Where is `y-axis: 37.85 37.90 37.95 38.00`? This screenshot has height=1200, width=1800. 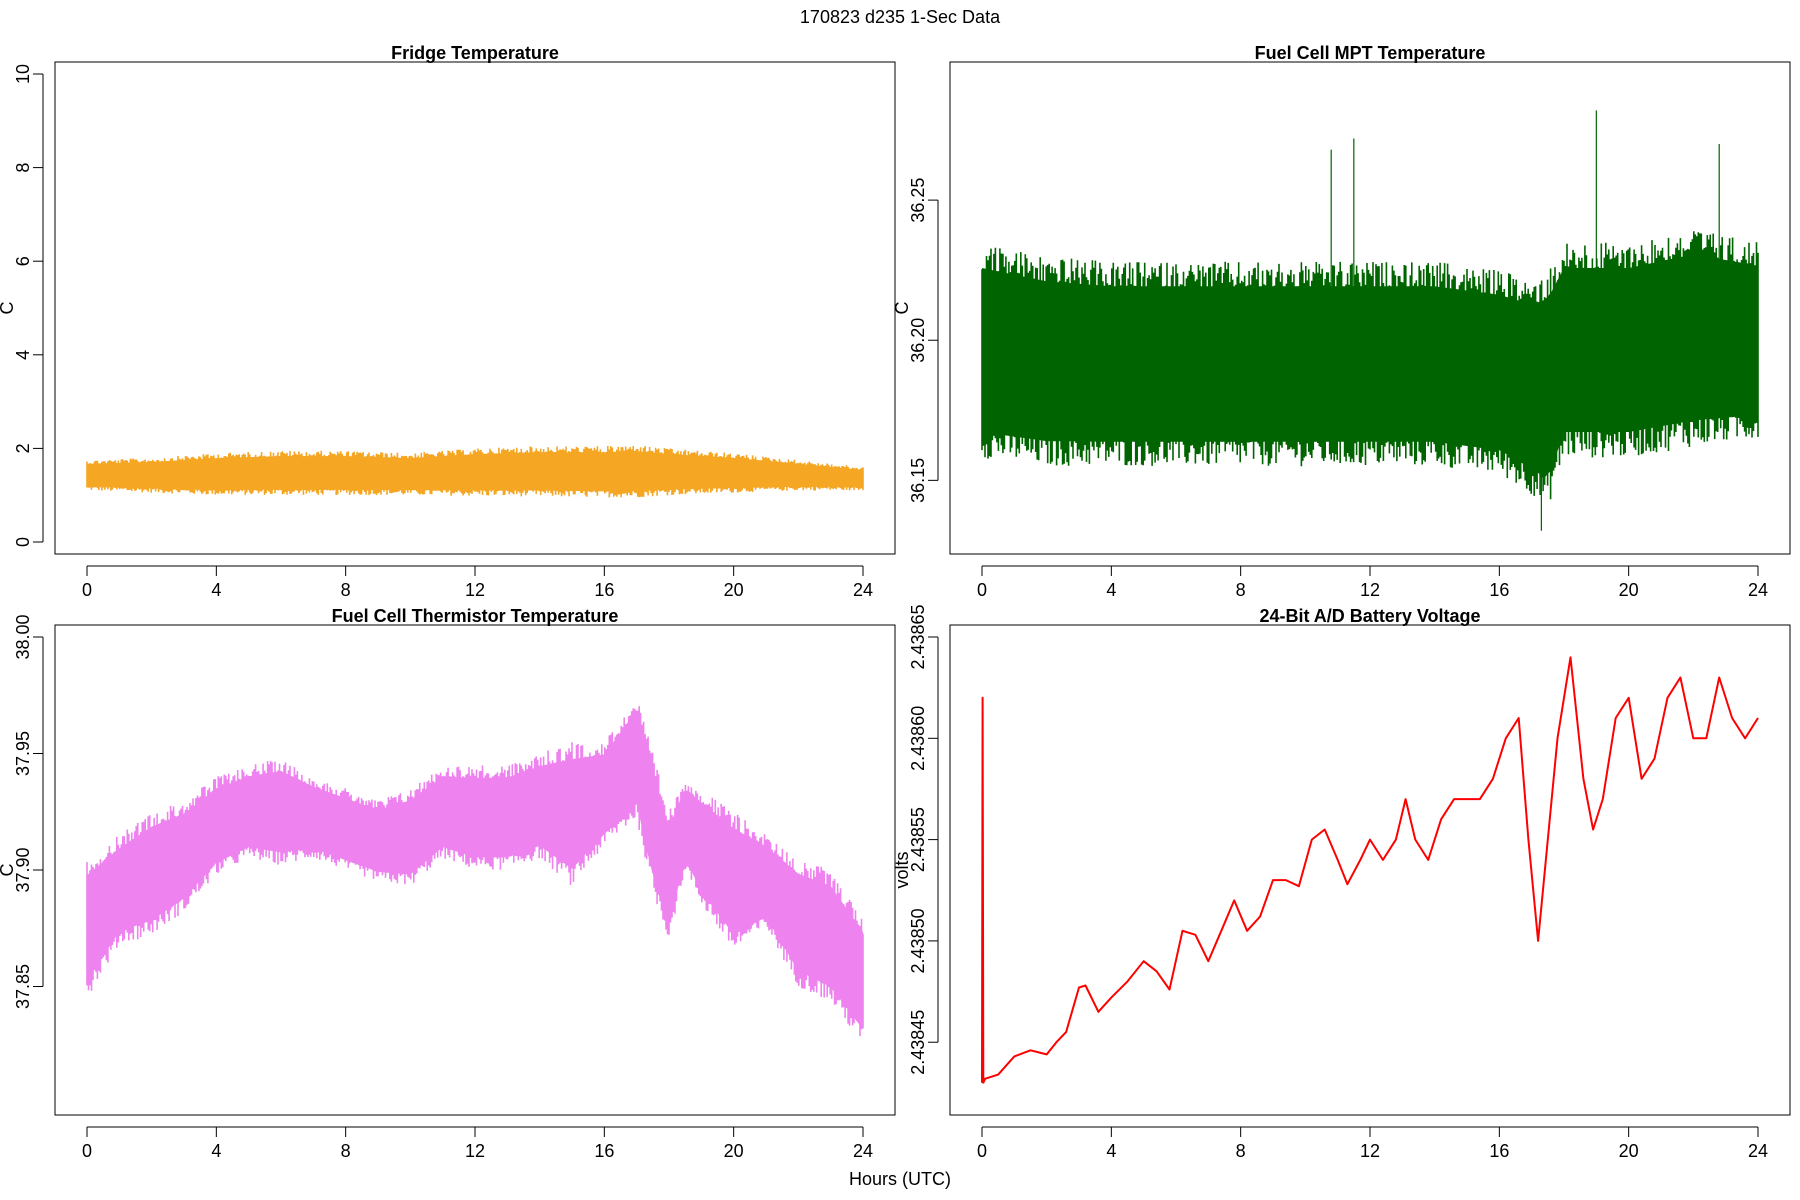
y-axis: 37.85 37.90 37.95 38.00 is located at coordinates (28, 811).